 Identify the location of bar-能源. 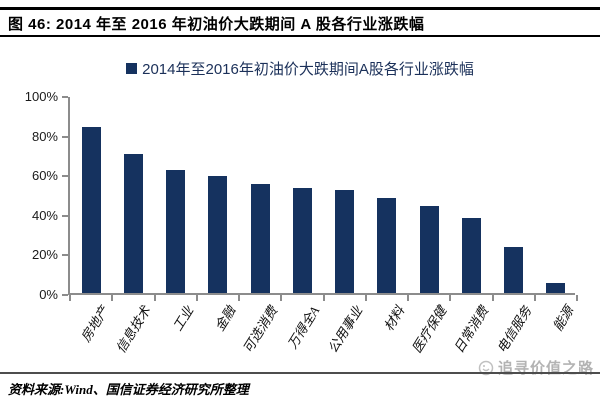
(556, 288).